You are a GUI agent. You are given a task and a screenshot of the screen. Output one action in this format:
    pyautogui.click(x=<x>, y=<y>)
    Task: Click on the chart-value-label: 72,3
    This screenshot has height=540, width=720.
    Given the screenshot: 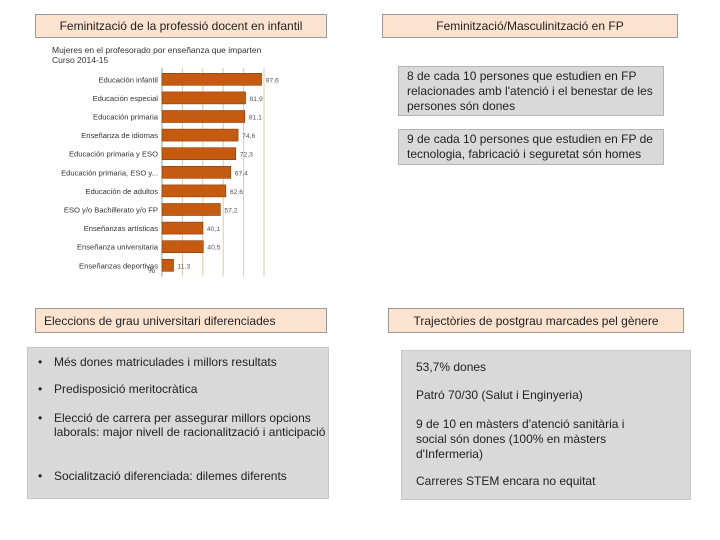 What is the action you would take?
    pyautogui.click(x=246, y=155)
    